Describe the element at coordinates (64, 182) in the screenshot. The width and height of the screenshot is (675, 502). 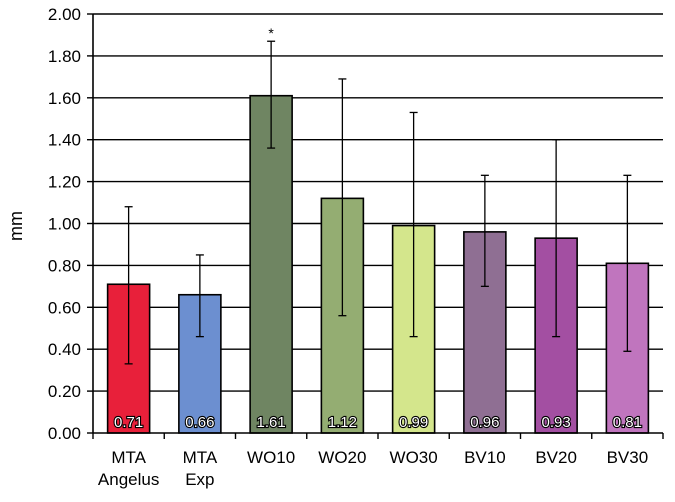
I see `y-tick-label: 1.20` at that location.